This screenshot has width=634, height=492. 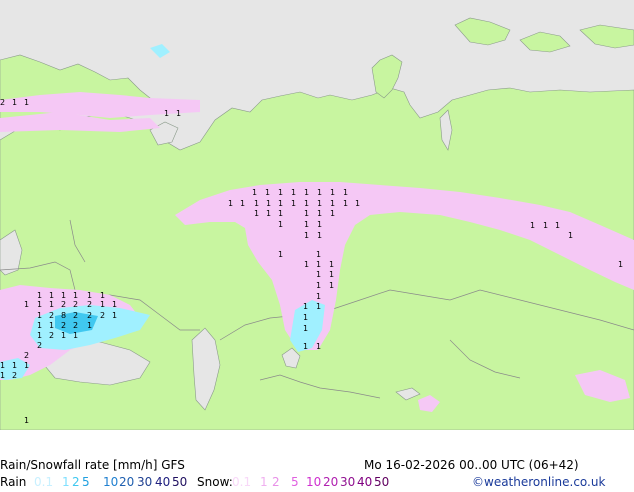 What do you see at coordinates (348, 482) in the screenshot?
I see `snow-scale-30: 30` at bounding box center [348, 482].